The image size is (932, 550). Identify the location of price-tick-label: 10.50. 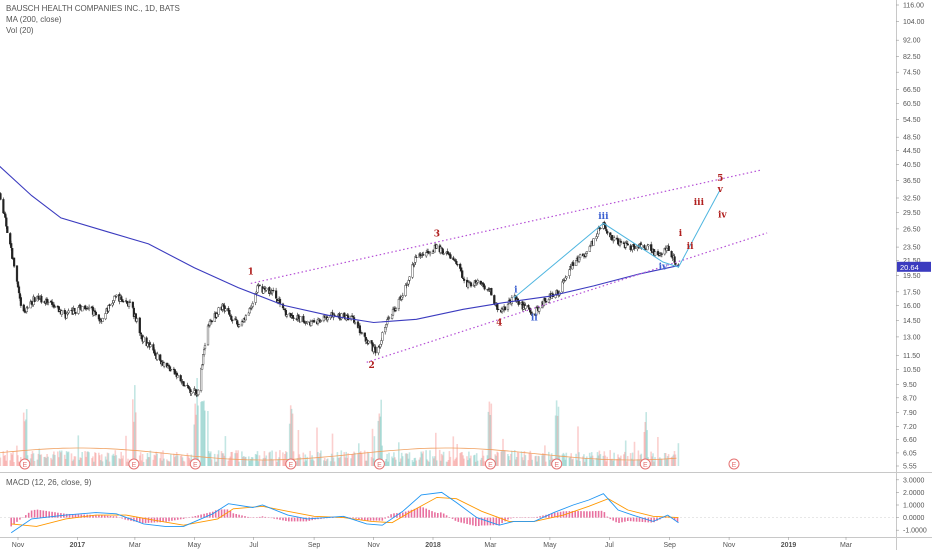
(912, 370).